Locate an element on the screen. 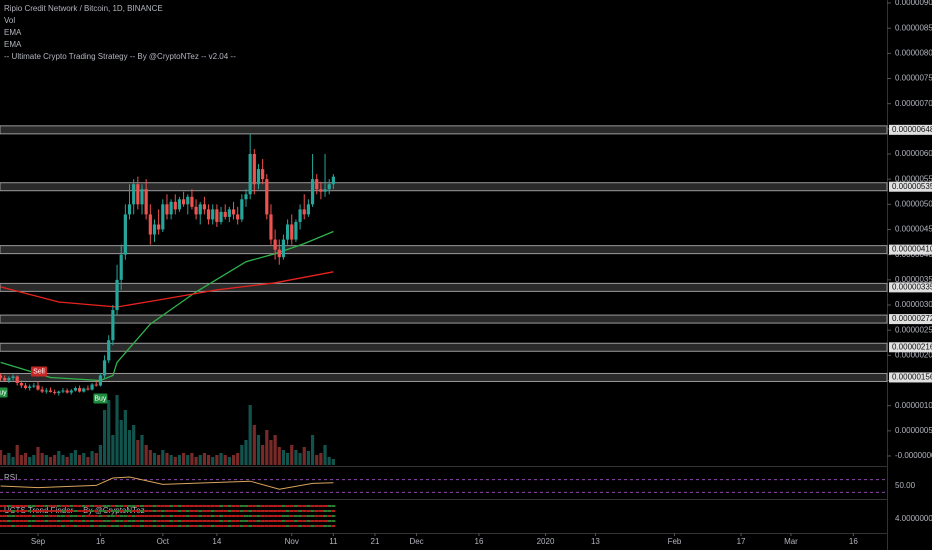 The height and width of the screenshot is (550, 932). signal-label: Buy is located at coordinates (3, 392).